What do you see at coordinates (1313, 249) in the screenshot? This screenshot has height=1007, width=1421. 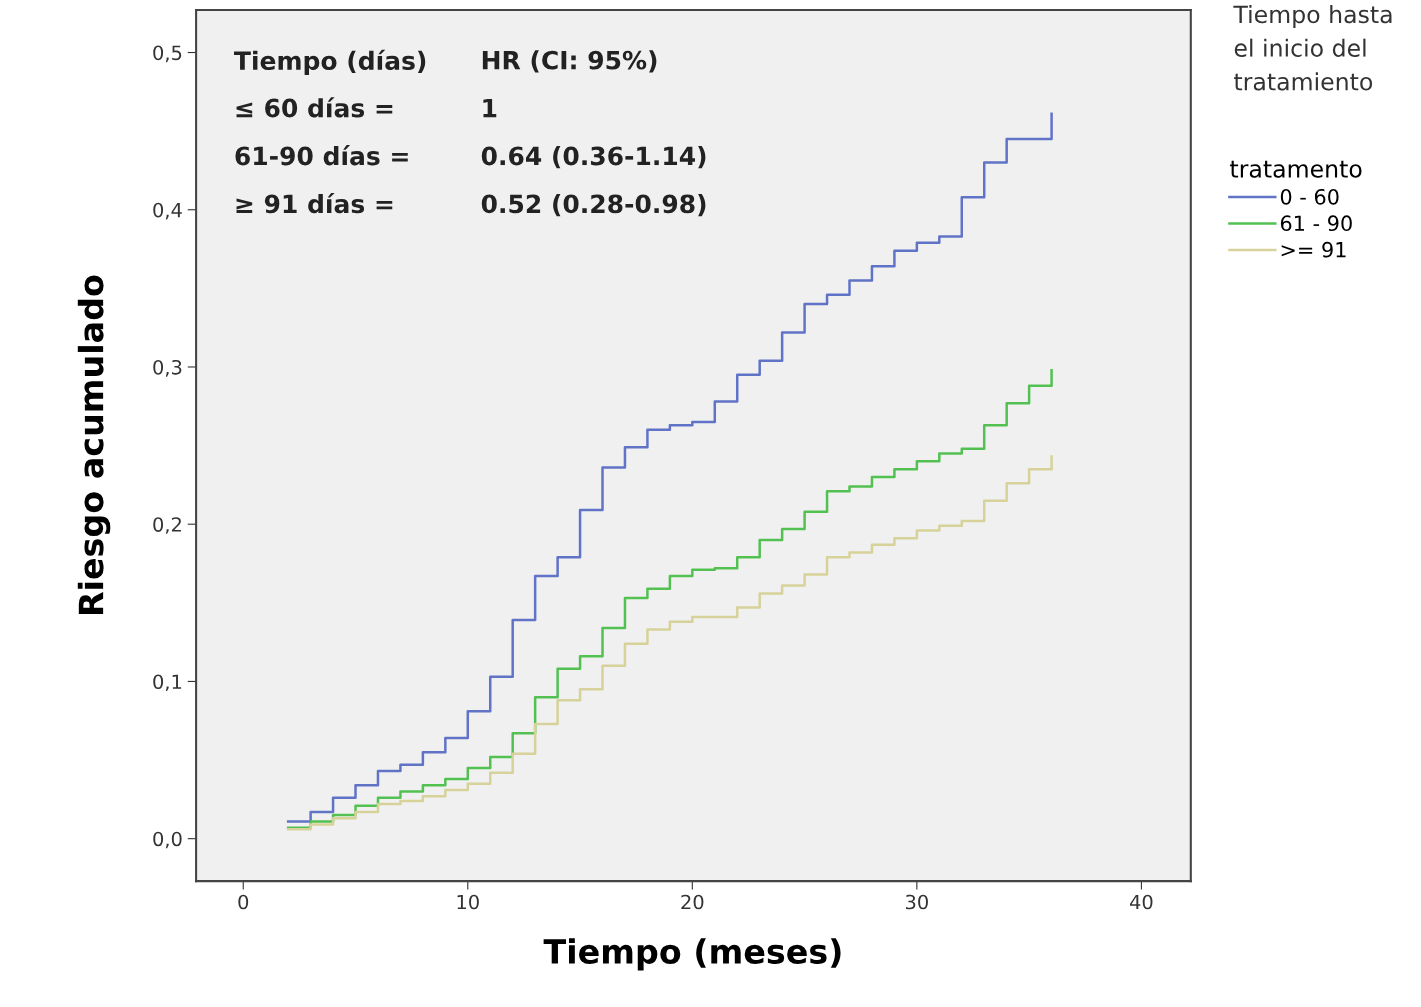 I see `legend-label: >= 91` at bounding box center [1313, 249].